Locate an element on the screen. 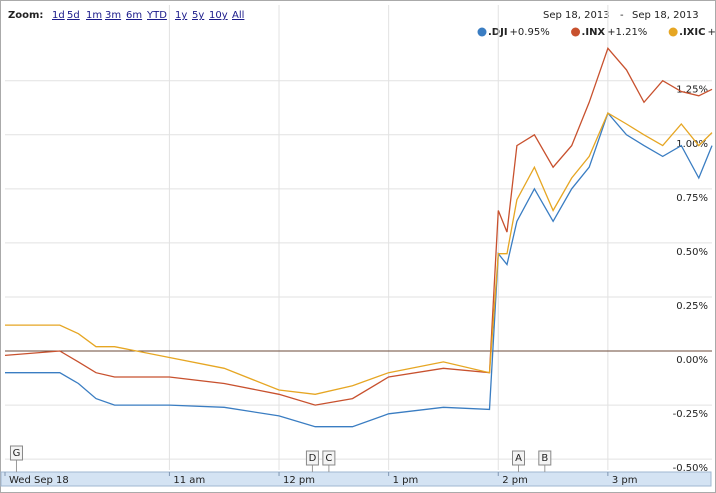 The image size is (716, 493). legend-name: .INX is located at coordinates (594, 32).